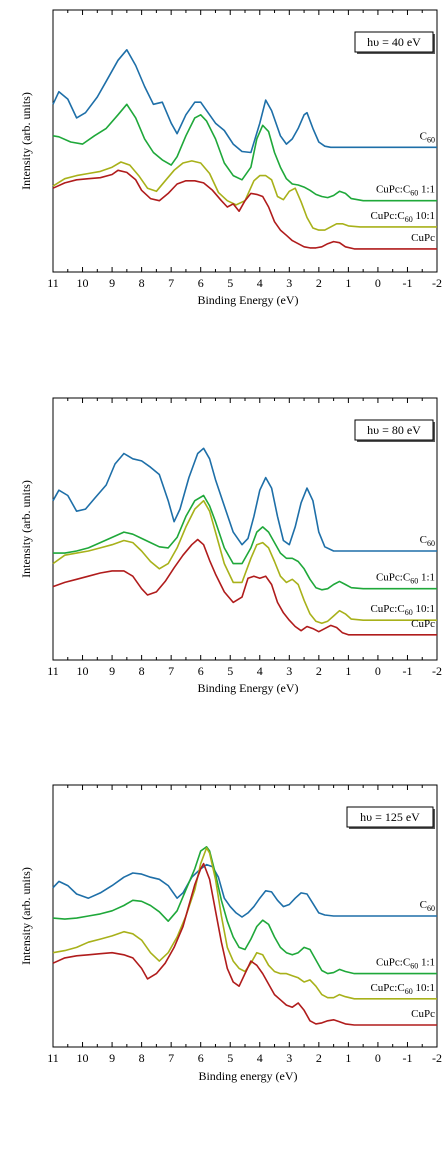 The width and height of the screenshot is (445, 1176). I want to click on photon-energy-label: hυ = 80 eV, so click(394, 430).